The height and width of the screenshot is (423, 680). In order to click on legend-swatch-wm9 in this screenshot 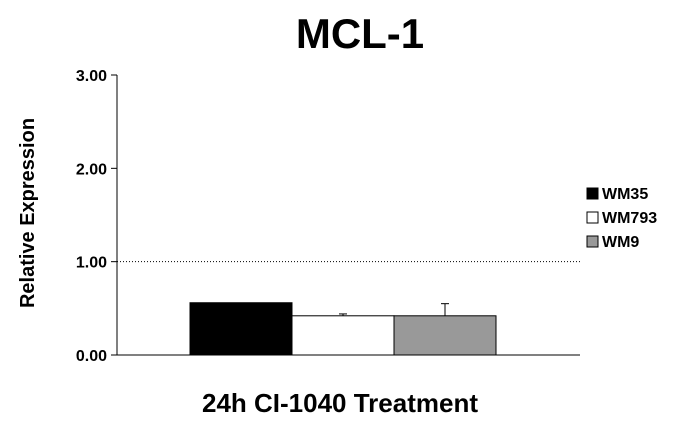, I will do `click(592, 241)`.